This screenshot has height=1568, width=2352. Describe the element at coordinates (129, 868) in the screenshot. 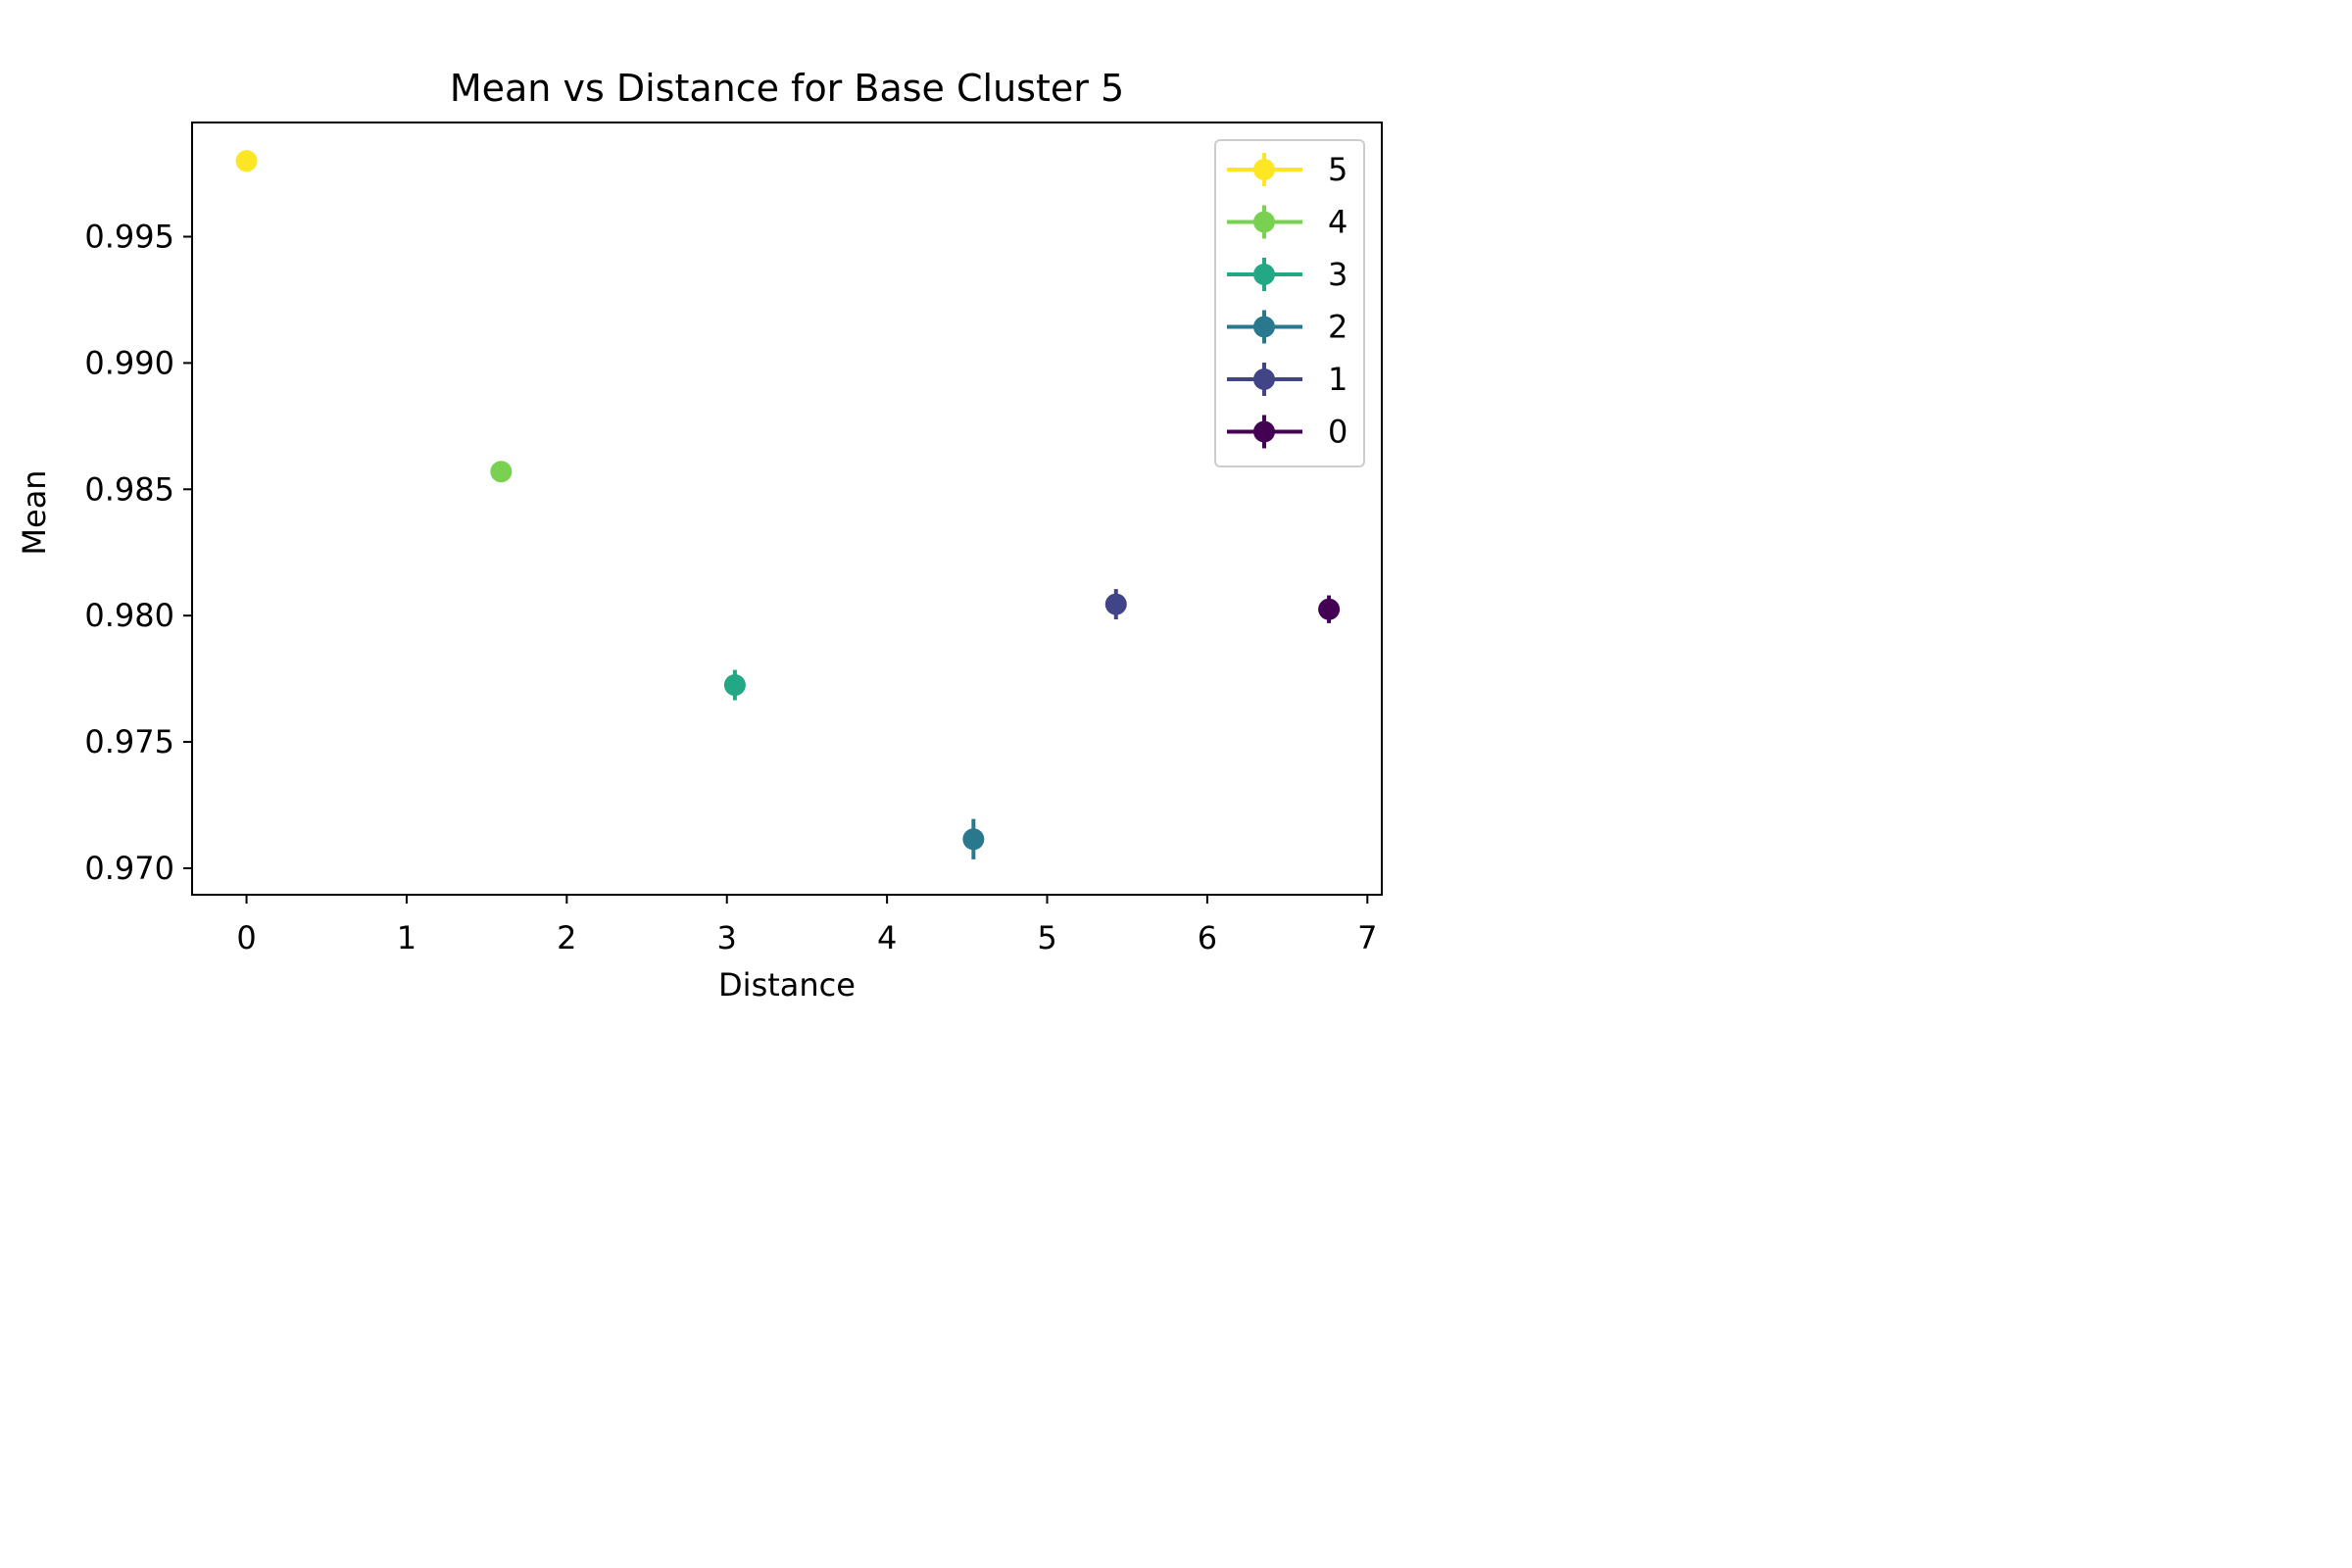

I see `y-tick-label: 0.970` at that location.